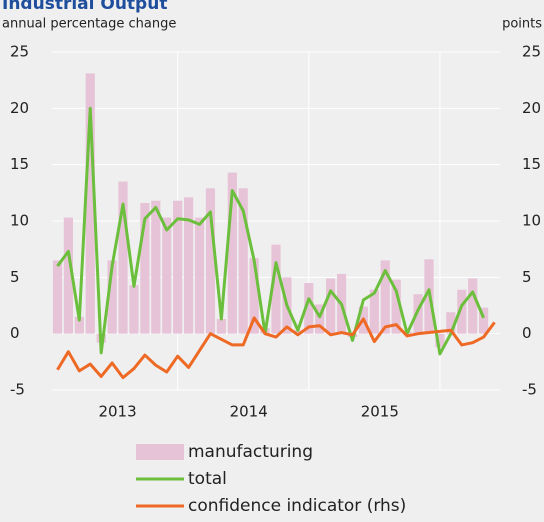 The height and width of the screenshot is (522, 544). Describe the element at coordinates (297, 506) in the screenshot. I see `legend-label: confidence indicator (rhs)` at that location.